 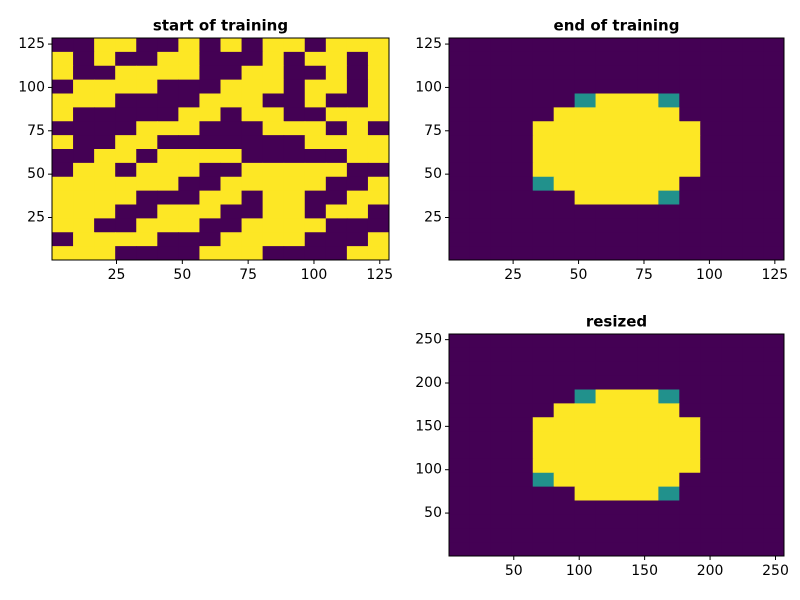 I want to click on x-tick-label: 50, so click(x=579, y=275).